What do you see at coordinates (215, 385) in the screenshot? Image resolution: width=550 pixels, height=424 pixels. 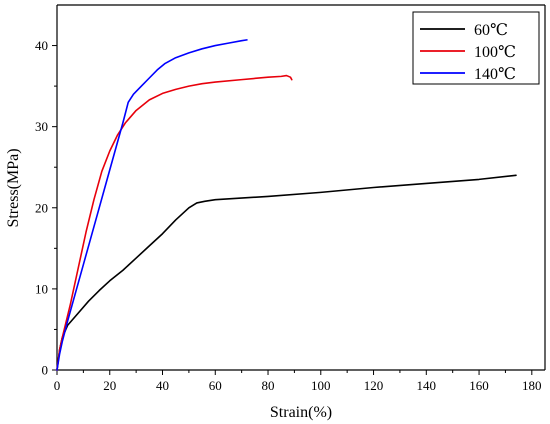 I see `x-tick-label: 60` at bounding box center [215, 385].